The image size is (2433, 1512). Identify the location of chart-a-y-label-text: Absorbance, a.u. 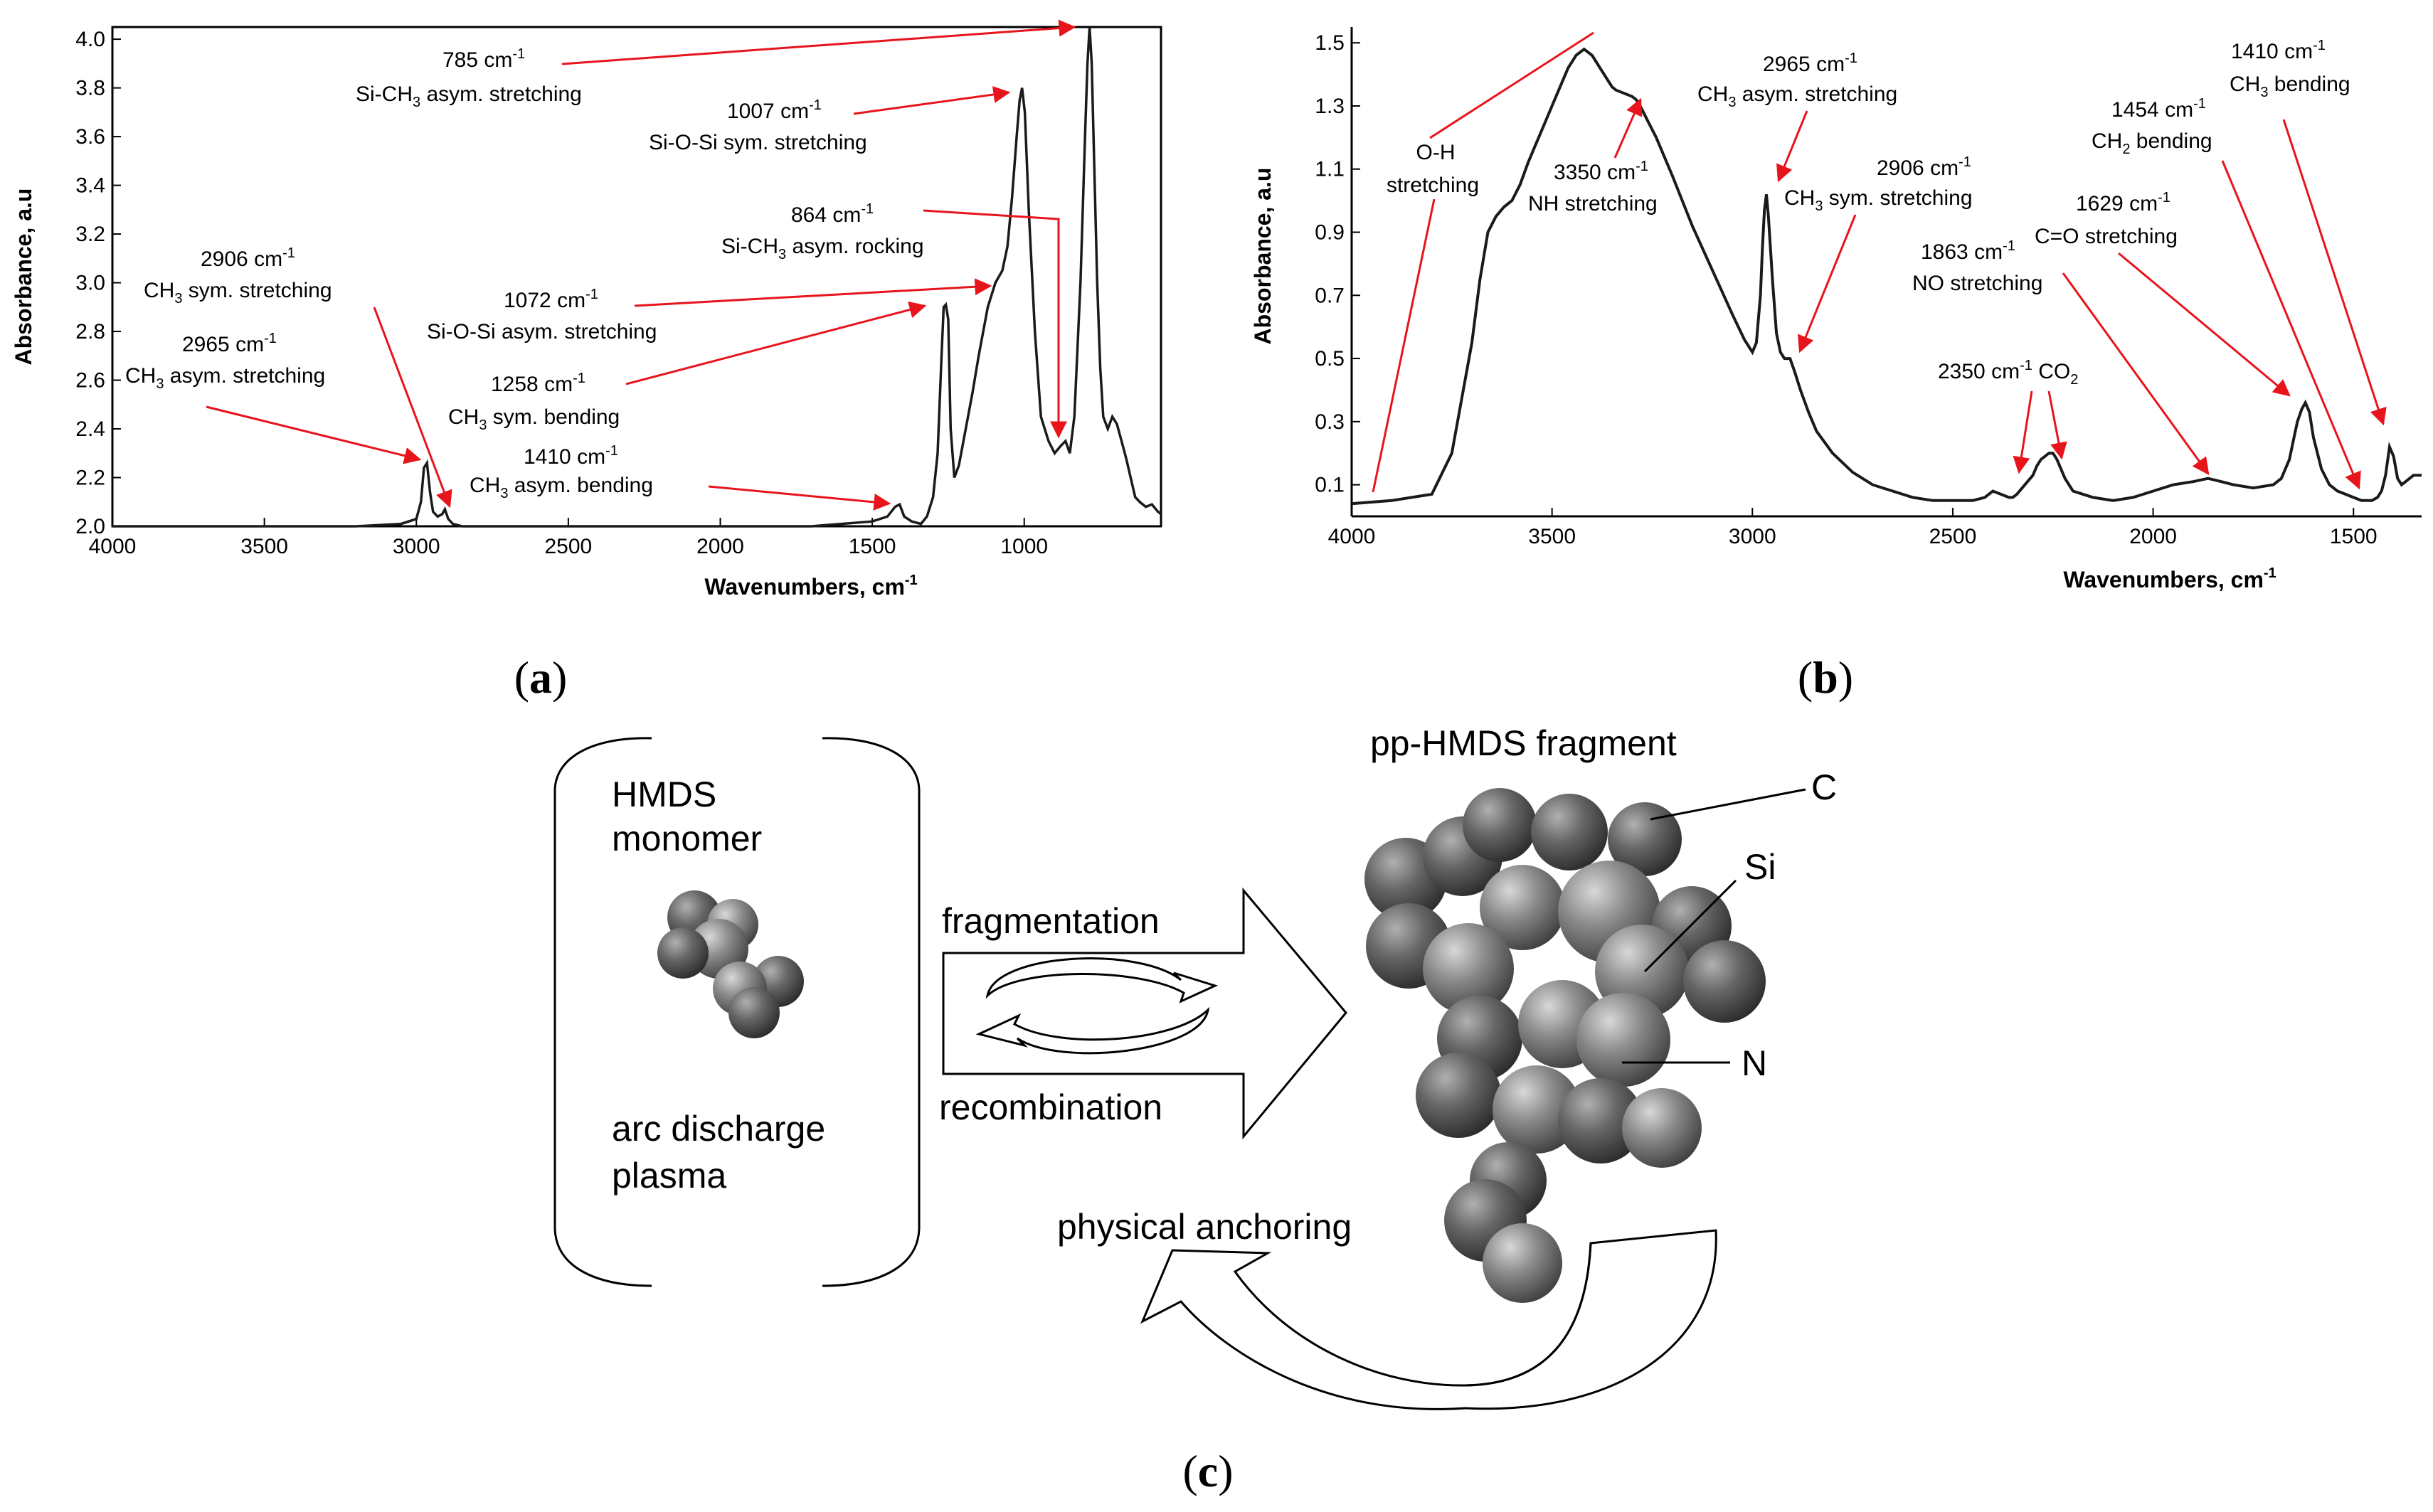
(23, 277).